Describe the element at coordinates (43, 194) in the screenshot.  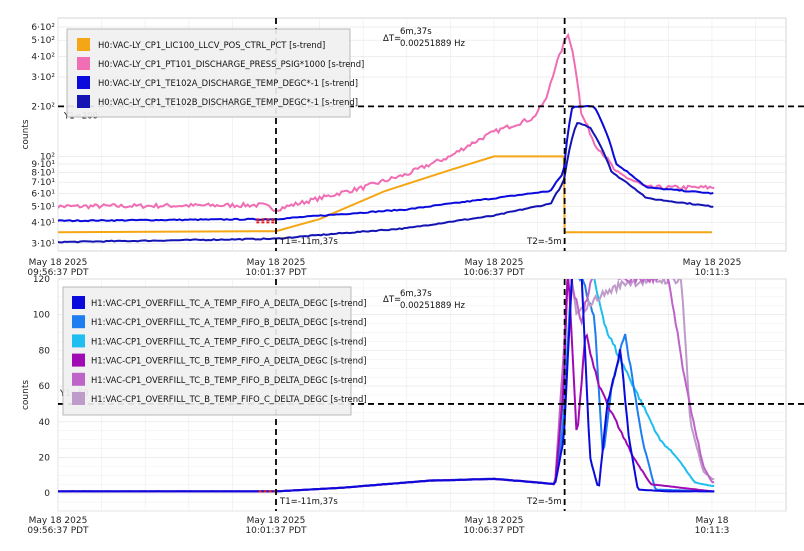
I see `top-y-tick-label: 6·10¹` at that location.